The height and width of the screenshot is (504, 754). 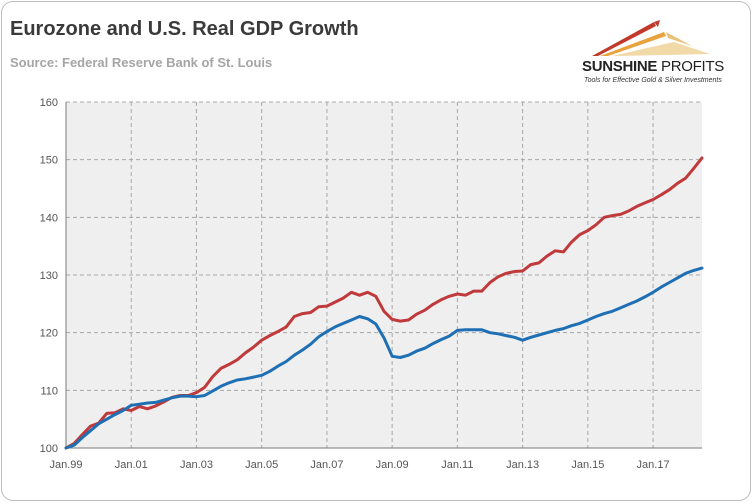 What do you see at coordinates (653, 66) in the screenshot?
I see `brand-name: SUNSHINE PROFITS` at bounding box center [653, 66].